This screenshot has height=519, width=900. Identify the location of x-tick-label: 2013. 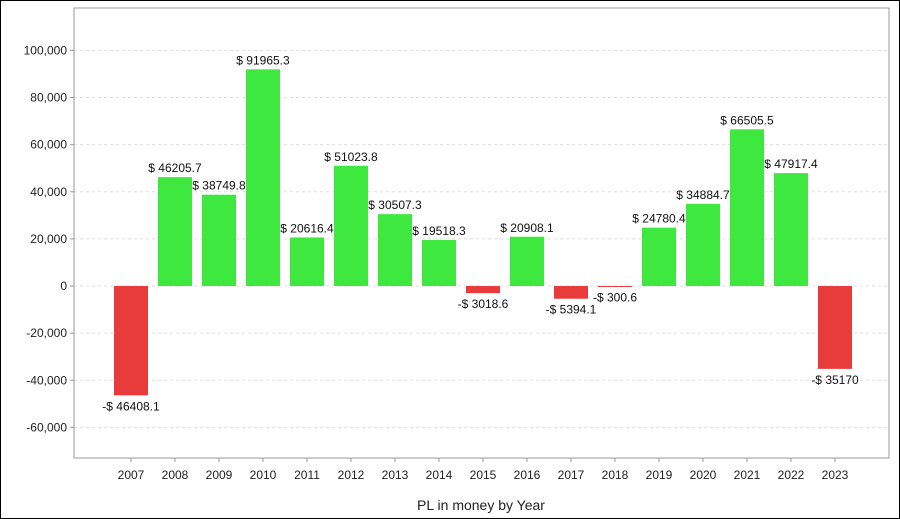
(395, 475).